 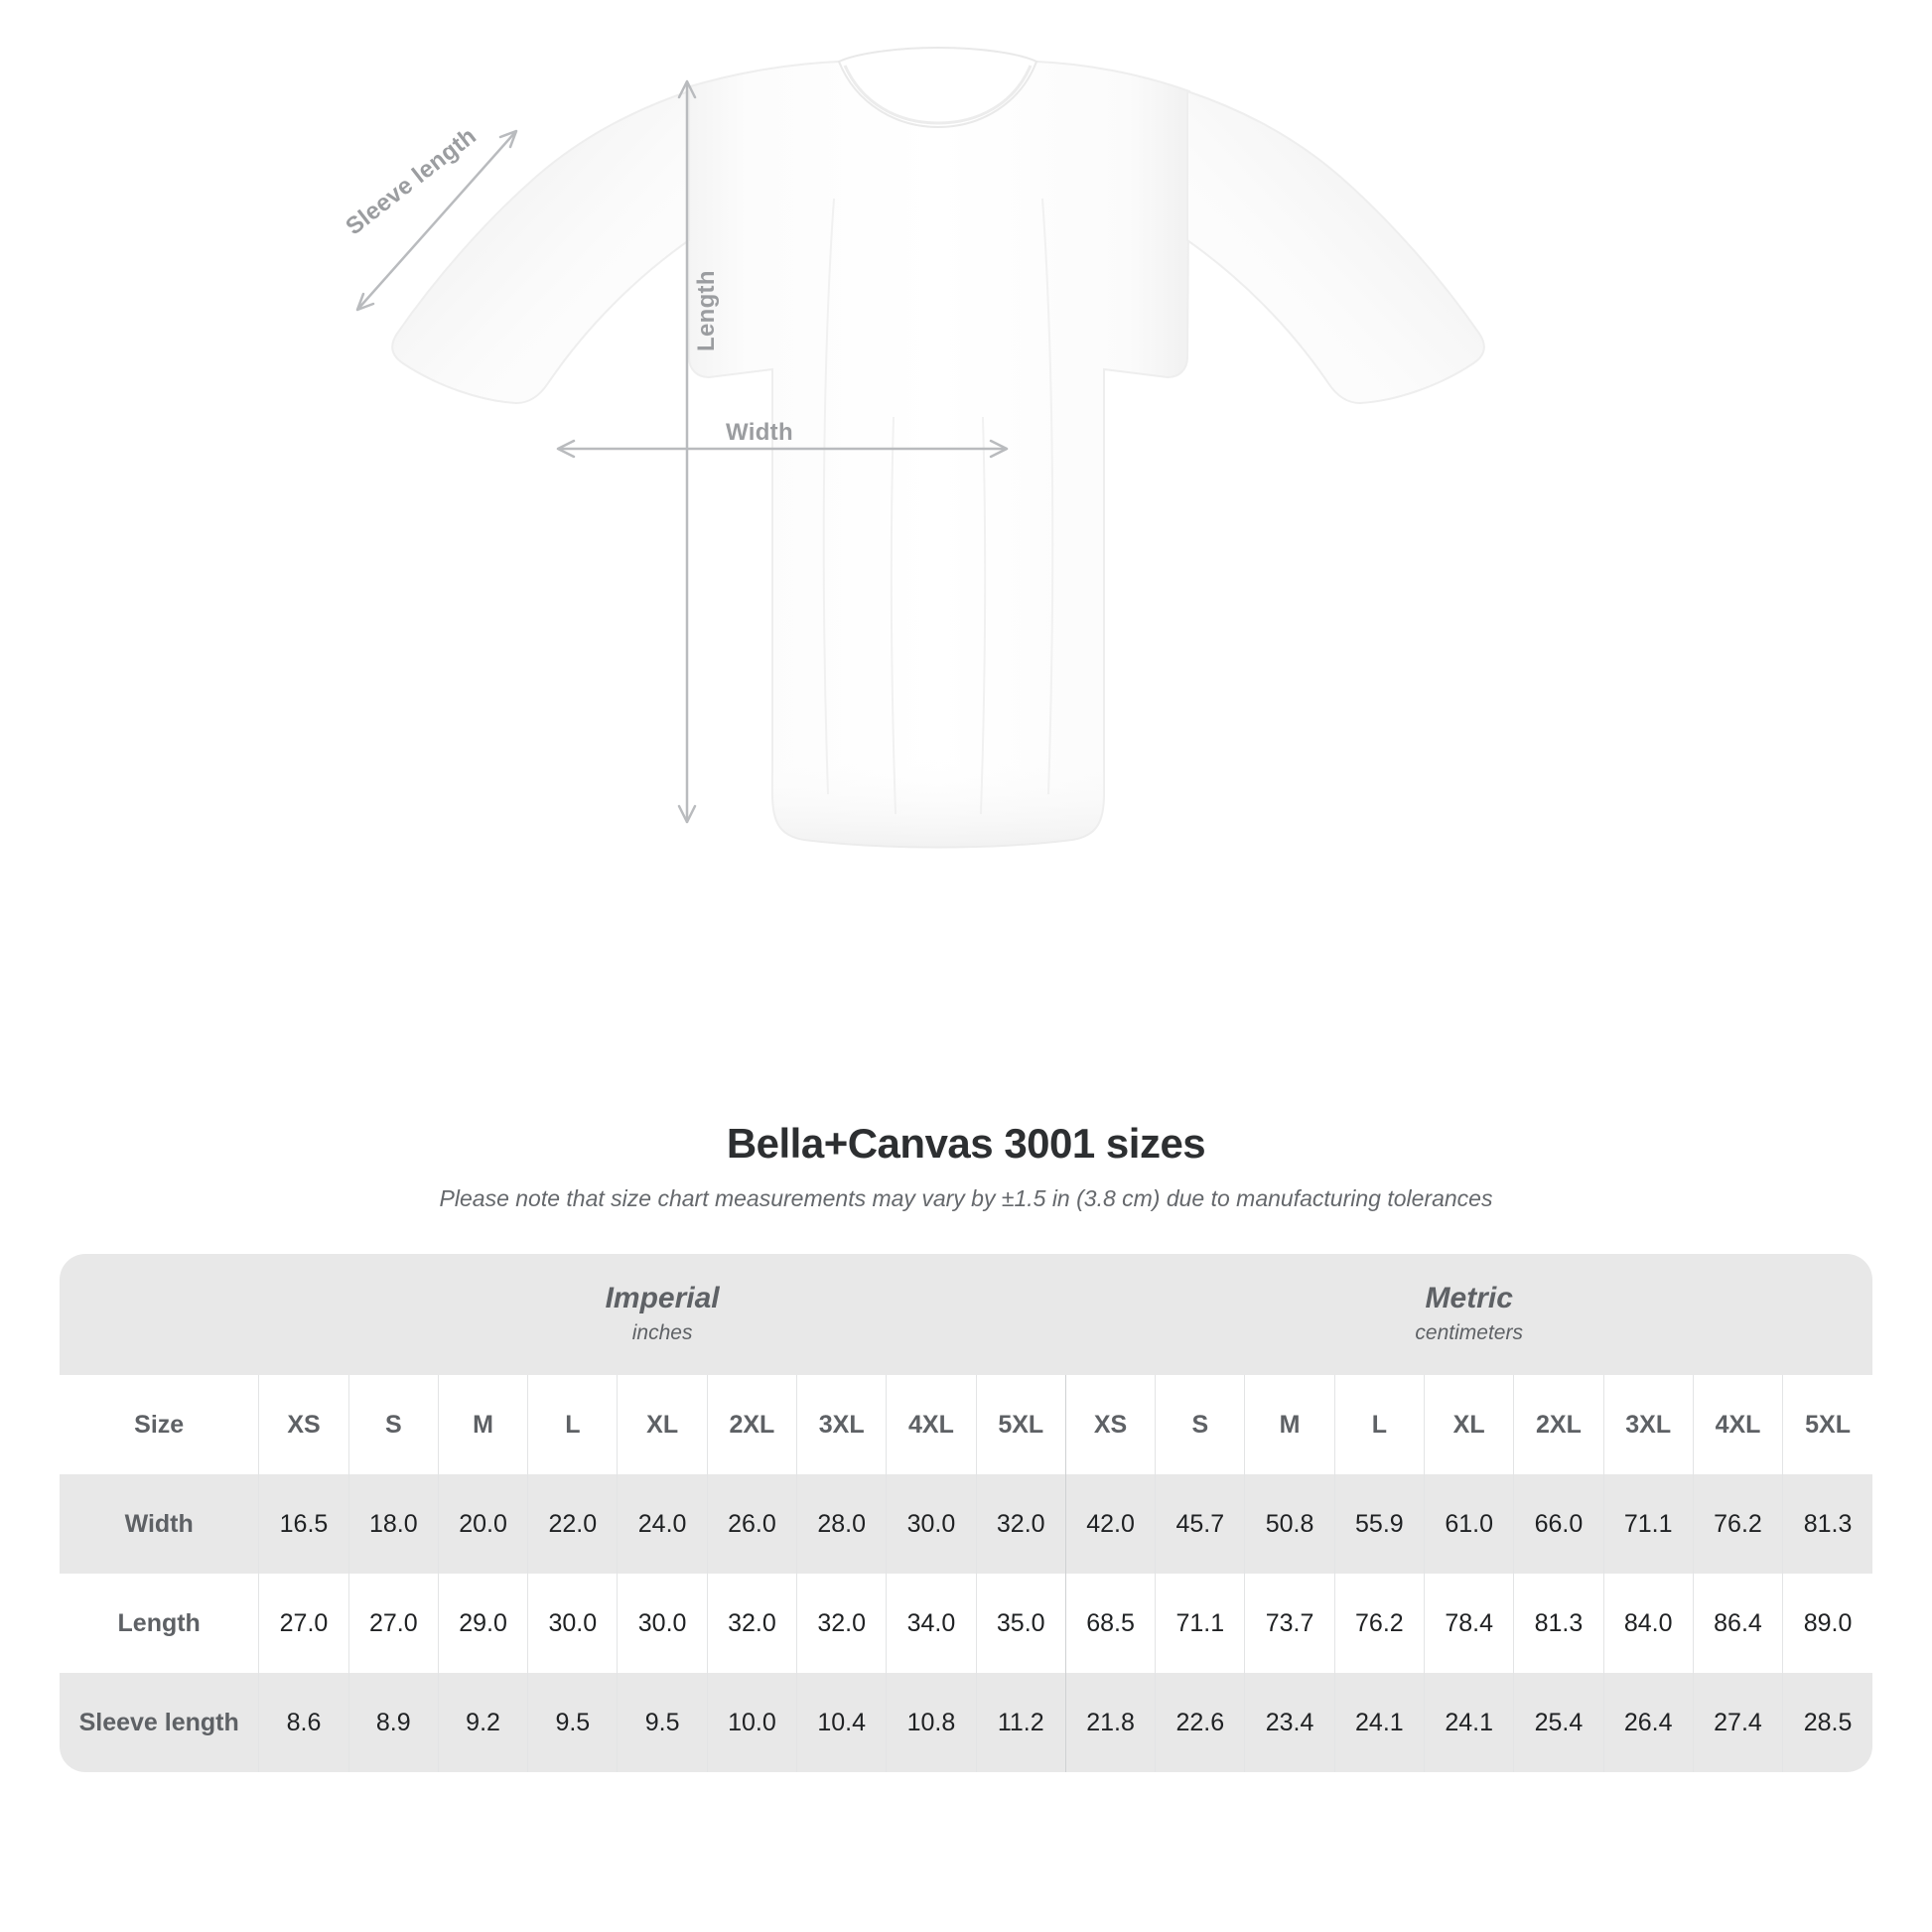 What do you see at coordinates (573, 1624) in the screenshot?
I see `cell-imperial-L: 30.0` at bounding box center [573, 1624].